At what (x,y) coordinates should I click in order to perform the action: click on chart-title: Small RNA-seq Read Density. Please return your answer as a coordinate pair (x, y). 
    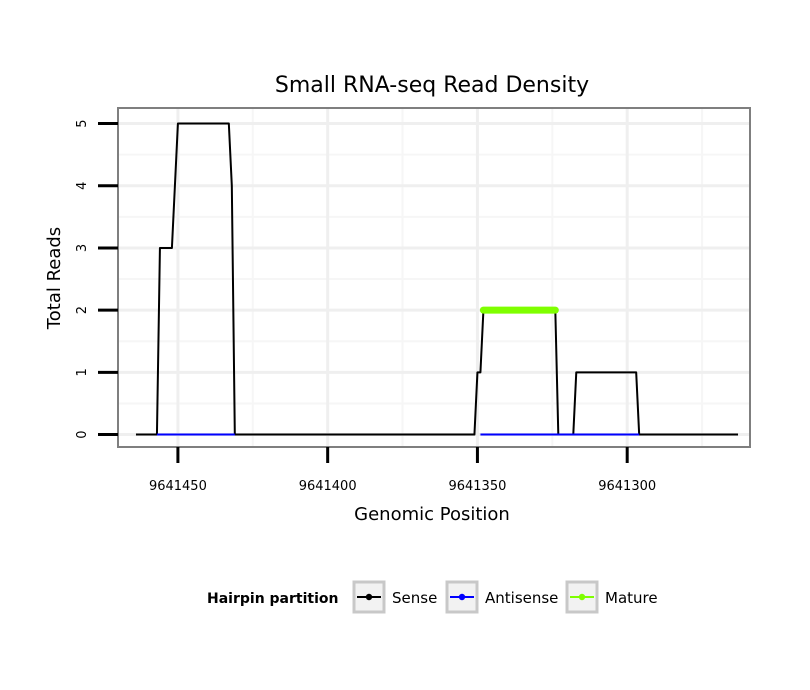
    Looking at the image, I should click on (432, 85).